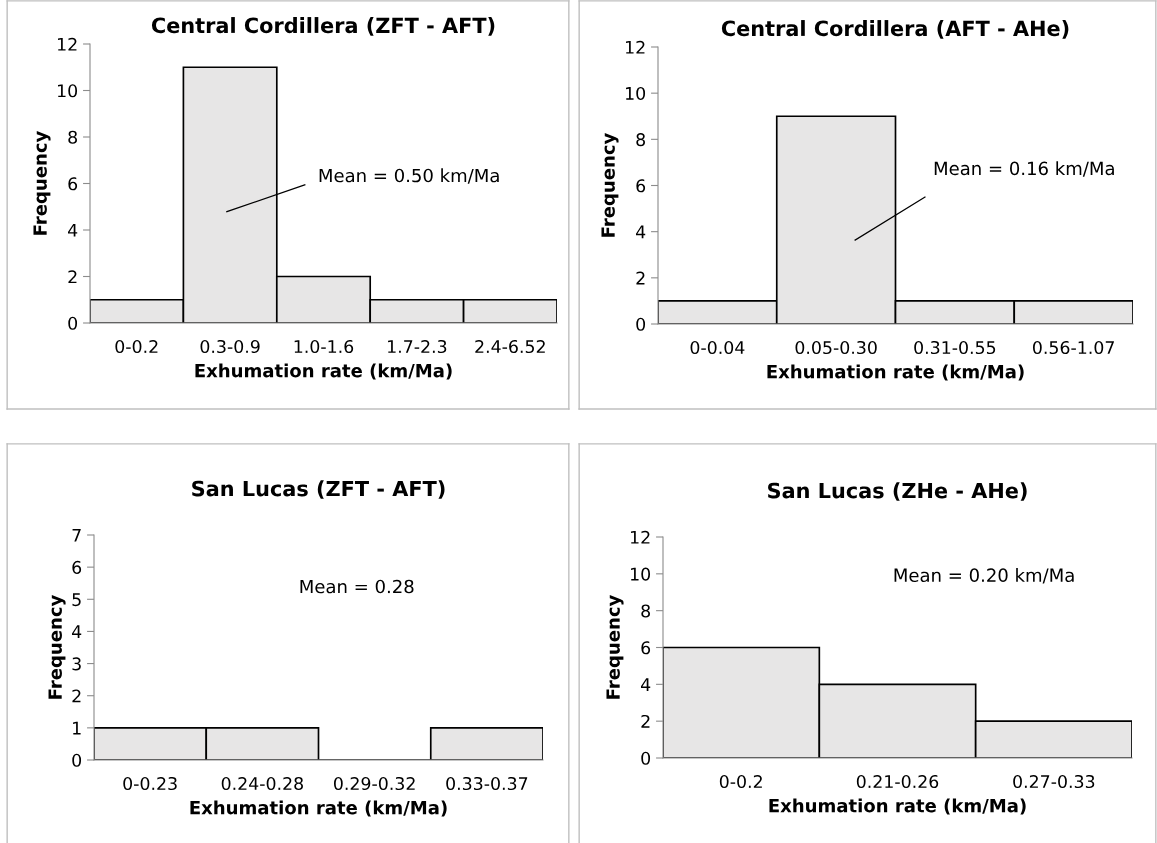  Describe the element at coordinates (717, 347) in the screenshot. I see `x-tick-label: 0-0.04` at that location.